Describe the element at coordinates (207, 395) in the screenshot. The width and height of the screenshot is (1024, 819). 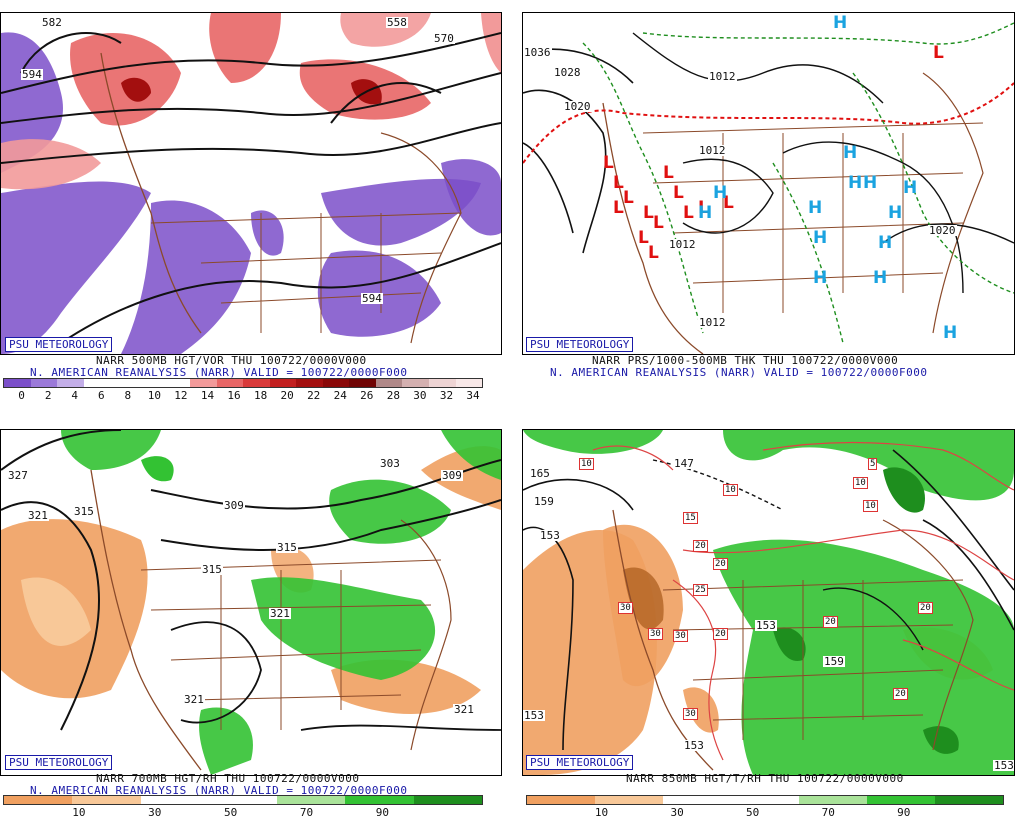
I see `colorbar-tick-label: 14` at that location.